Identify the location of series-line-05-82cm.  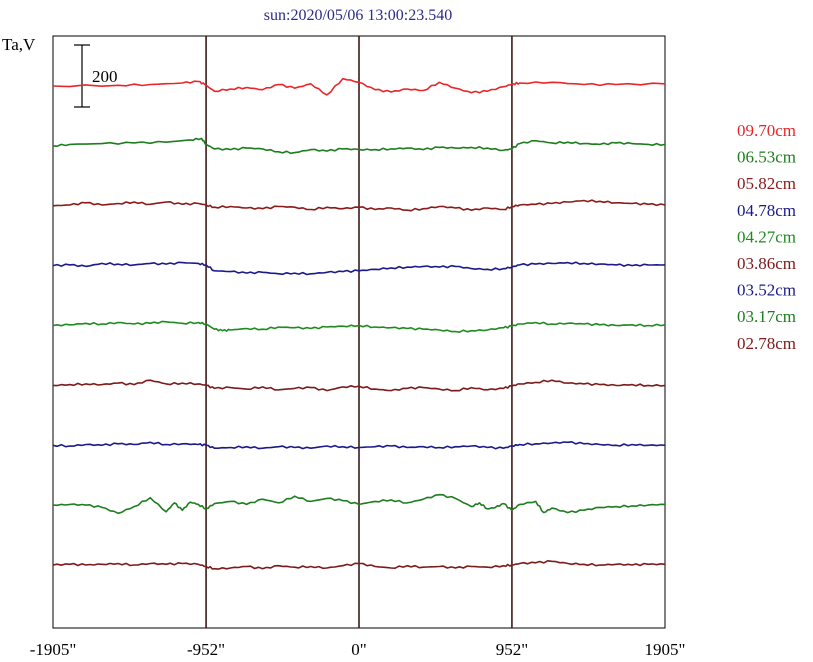
(359, 205).